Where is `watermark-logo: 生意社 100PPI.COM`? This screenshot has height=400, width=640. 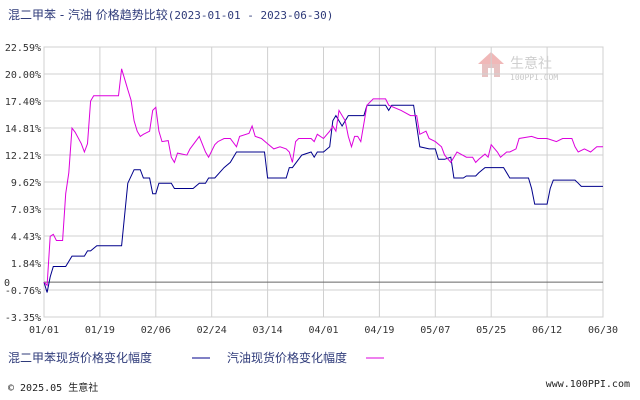
watermark-logo: 生意社 100PPI.COM is located at coordinates (518, 67).